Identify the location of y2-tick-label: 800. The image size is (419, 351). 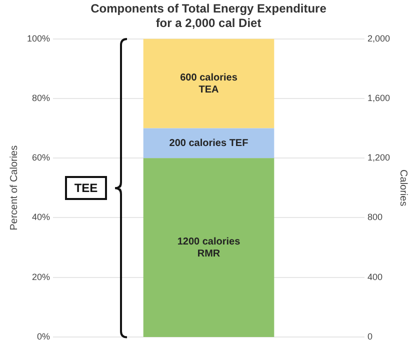
(375, 217).